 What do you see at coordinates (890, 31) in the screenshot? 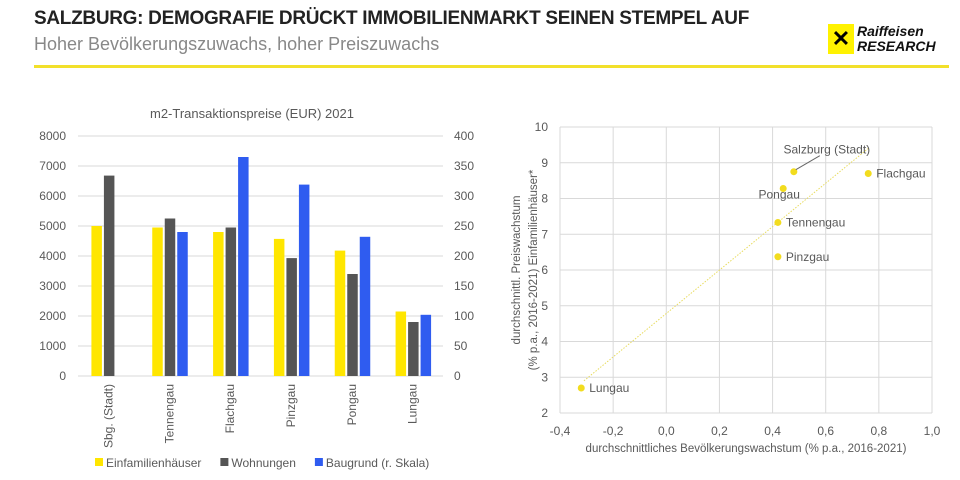
I see `logo-line1: Raiffeisen` at bounding box center [890, 31].